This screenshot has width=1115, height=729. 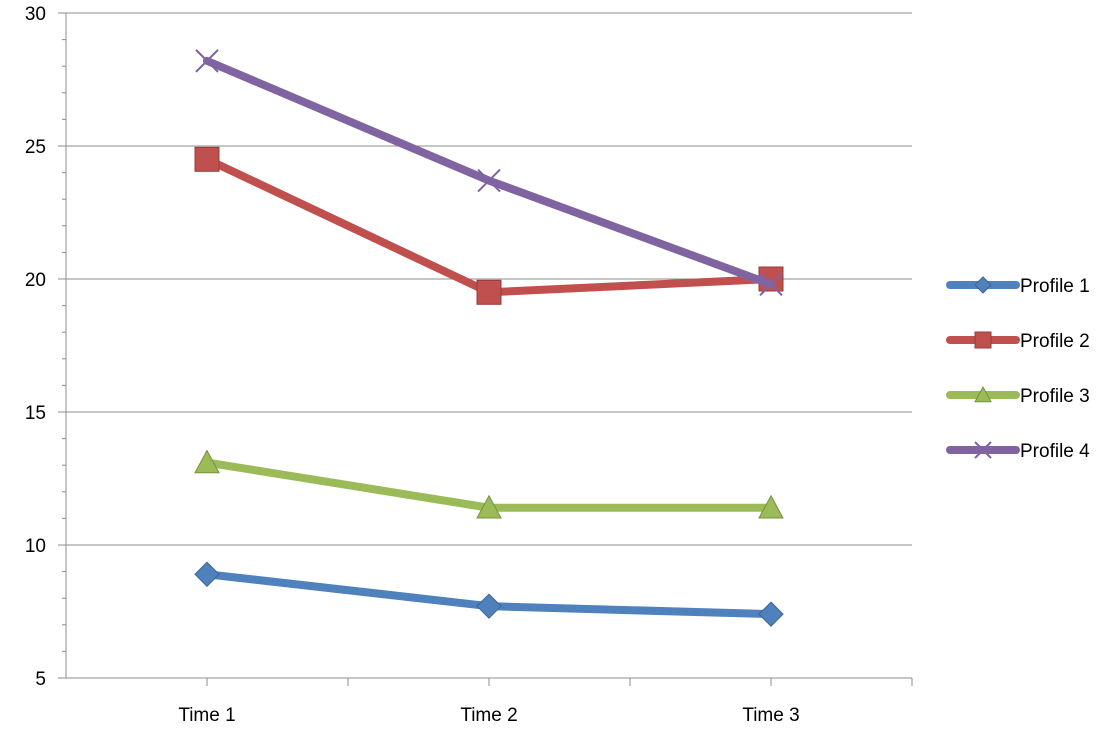 What do you see at coordinates (35, 147) in the screenshot?
I see `y-tick-label: 25` at bounding box center [35, 147].